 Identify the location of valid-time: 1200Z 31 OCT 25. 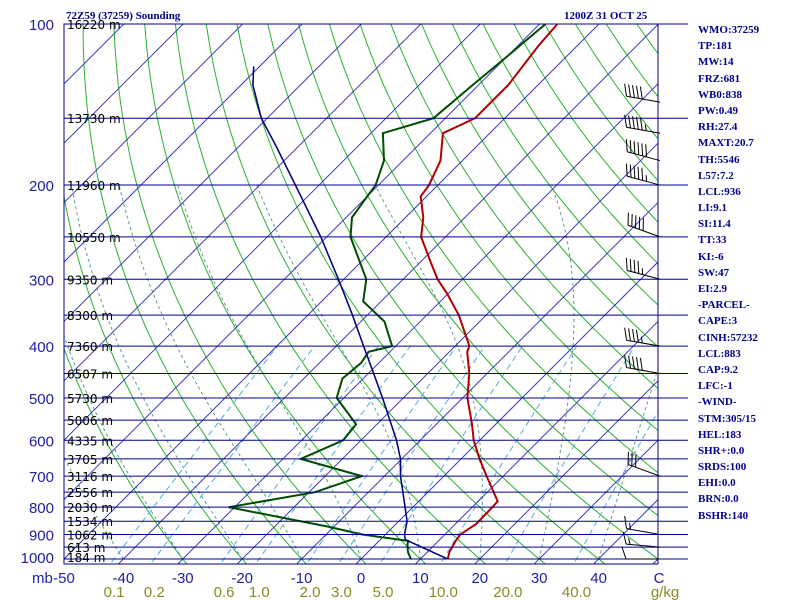
(606, 16).